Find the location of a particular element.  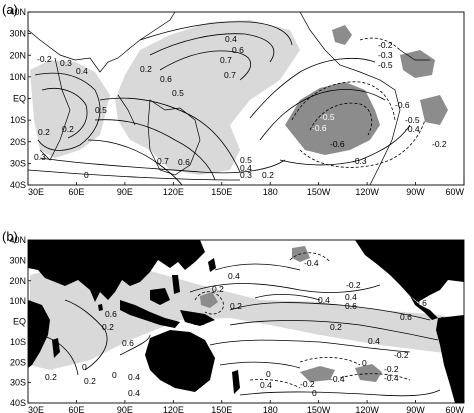

lat-tick-label: 40N is located at coordinates (17, 240).